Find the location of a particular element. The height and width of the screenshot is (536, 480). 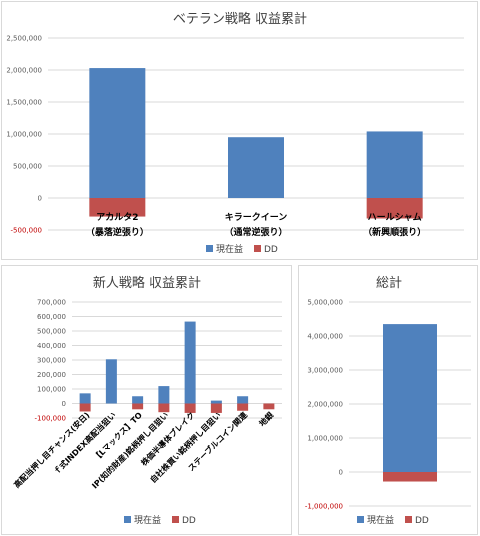

y-tick-label: 300,000 is located at coordinates (51, 361).